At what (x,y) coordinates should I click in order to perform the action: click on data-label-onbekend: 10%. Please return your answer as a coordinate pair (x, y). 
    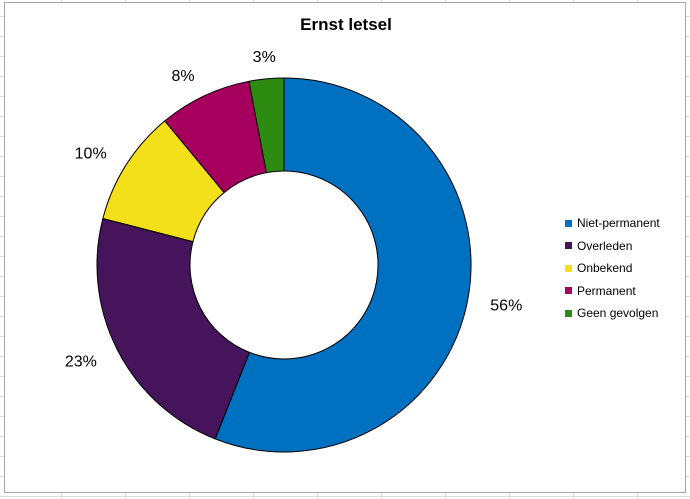
    Looking at the image, I should click on (91, 153).